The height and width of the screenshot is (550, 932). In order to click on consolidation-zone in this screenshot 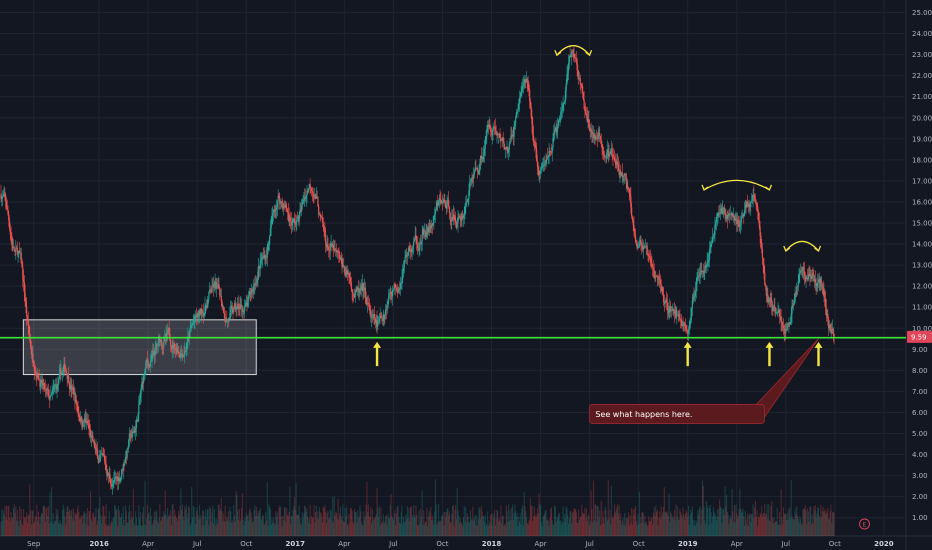, I will do `click(139, 347)`.